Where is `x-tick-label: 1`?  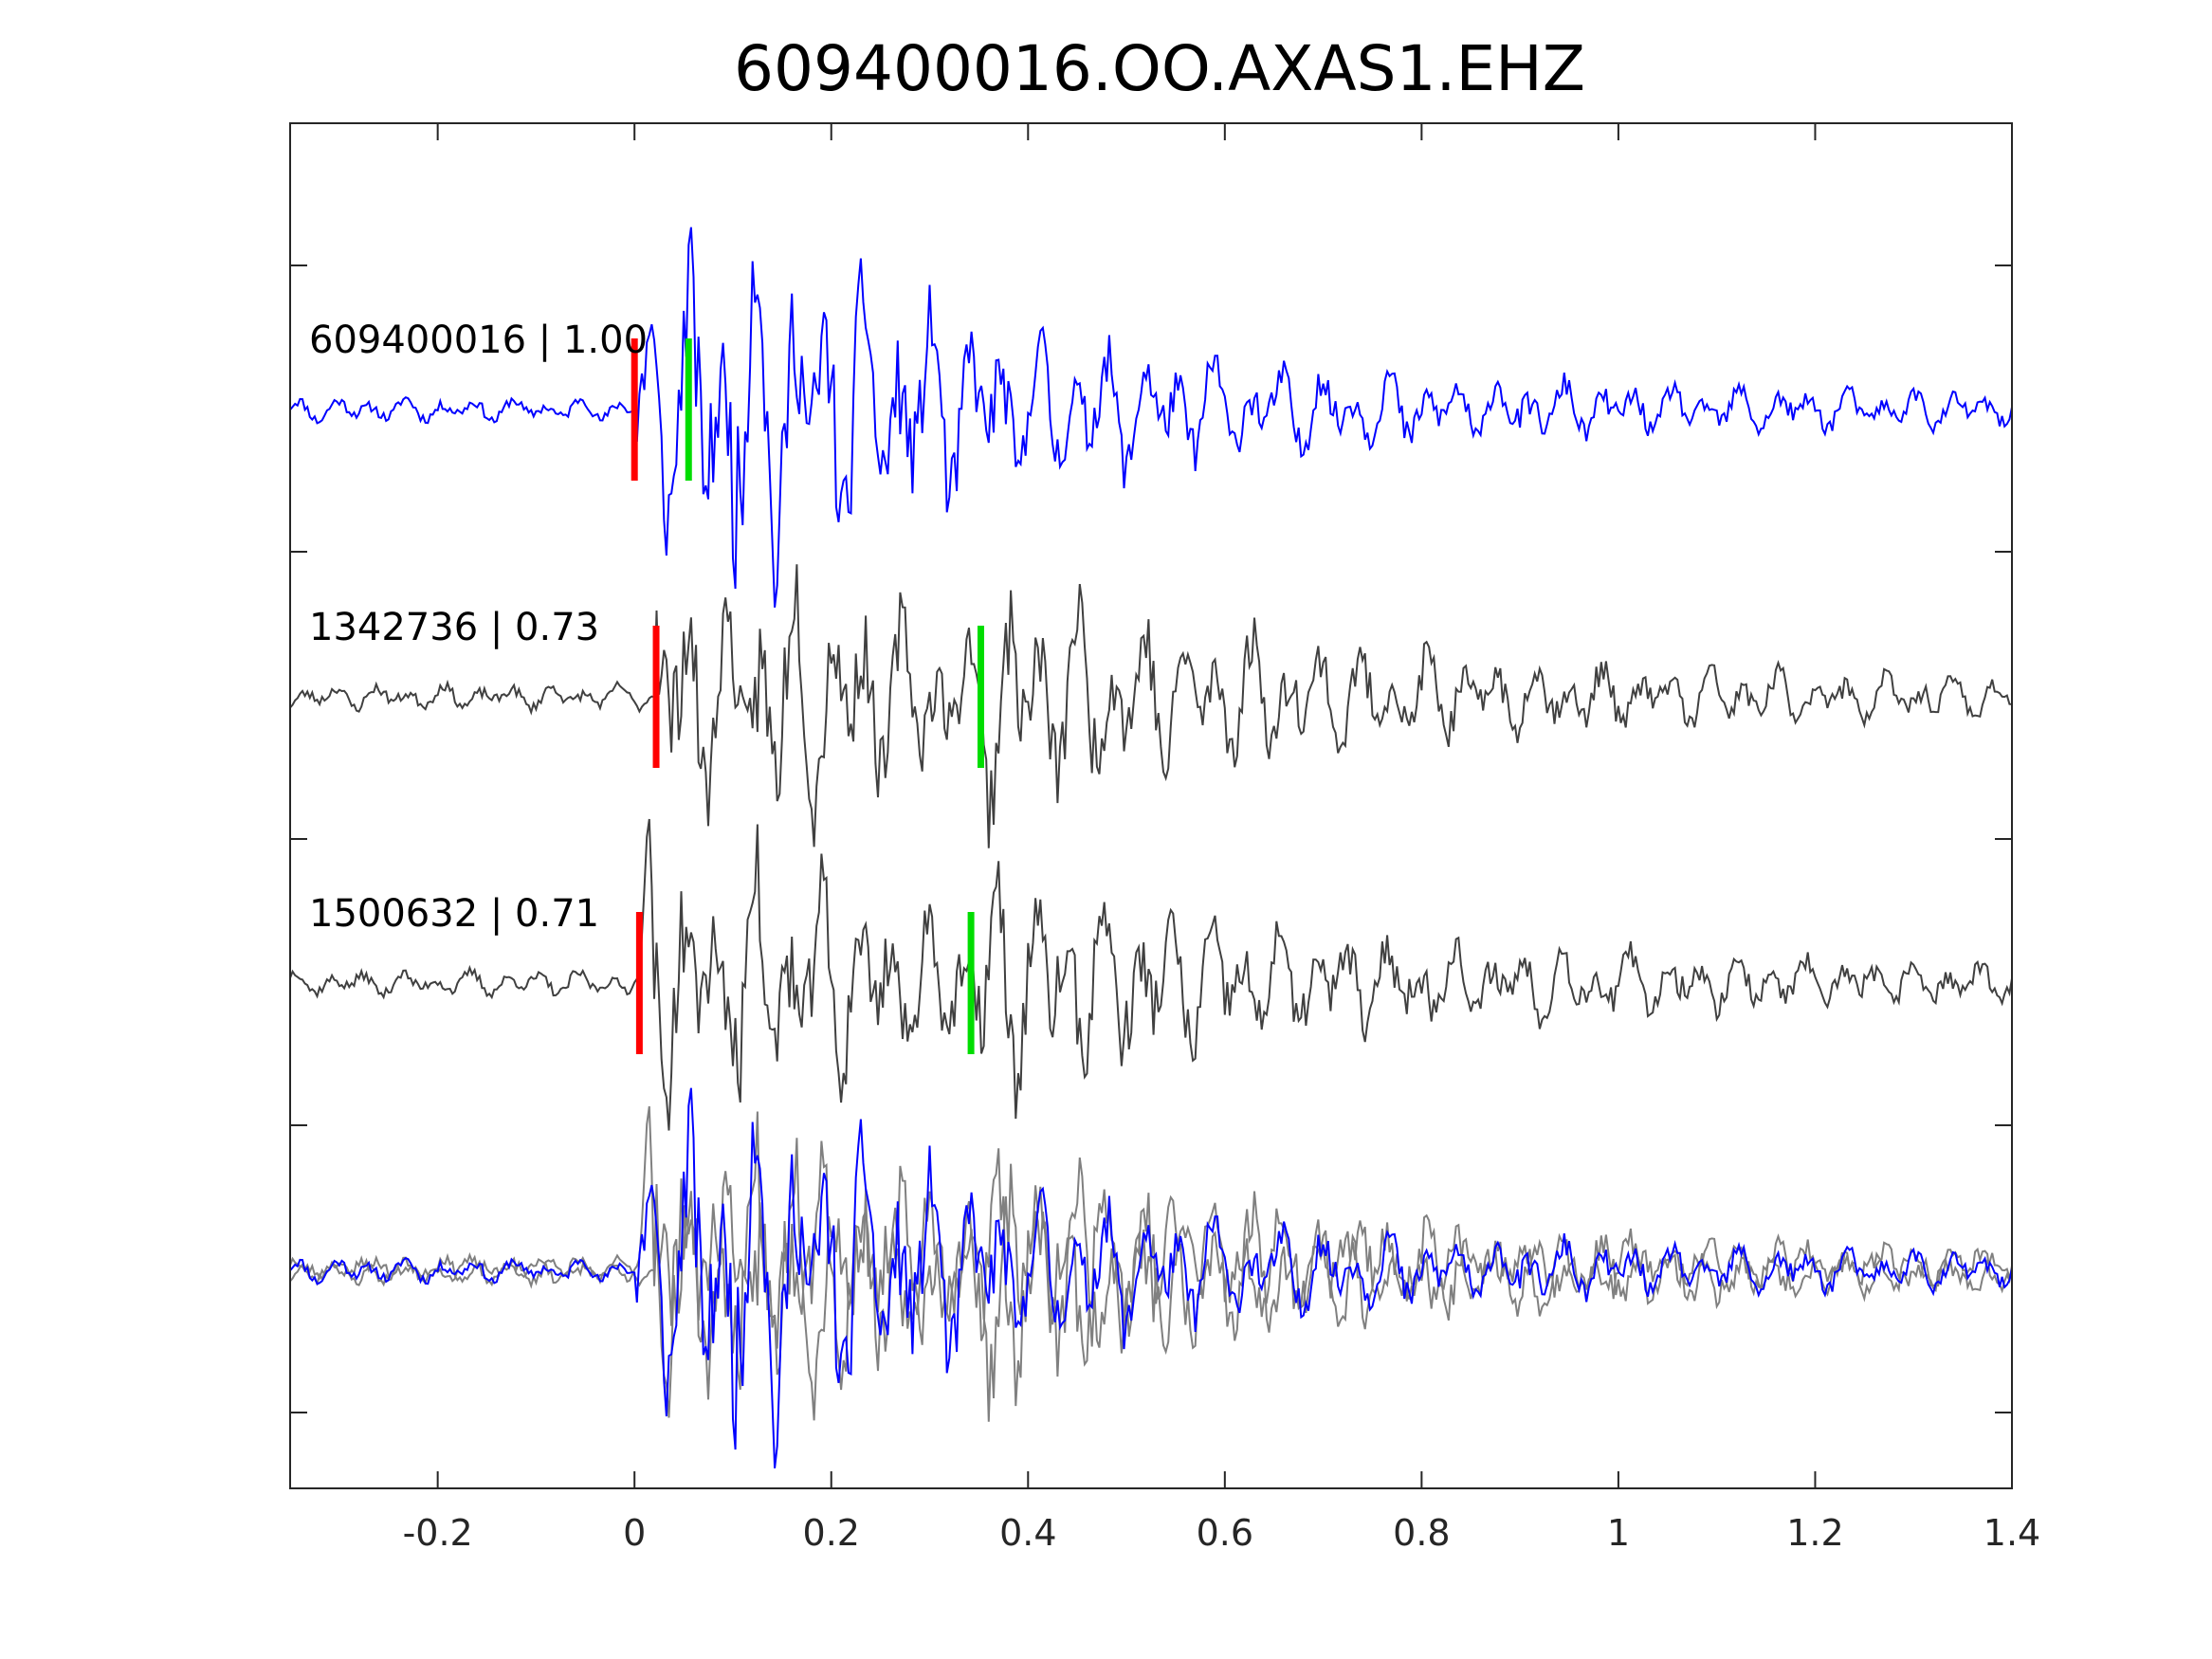
x-tick-label: 1 is located at coordinates (1618, 1533).